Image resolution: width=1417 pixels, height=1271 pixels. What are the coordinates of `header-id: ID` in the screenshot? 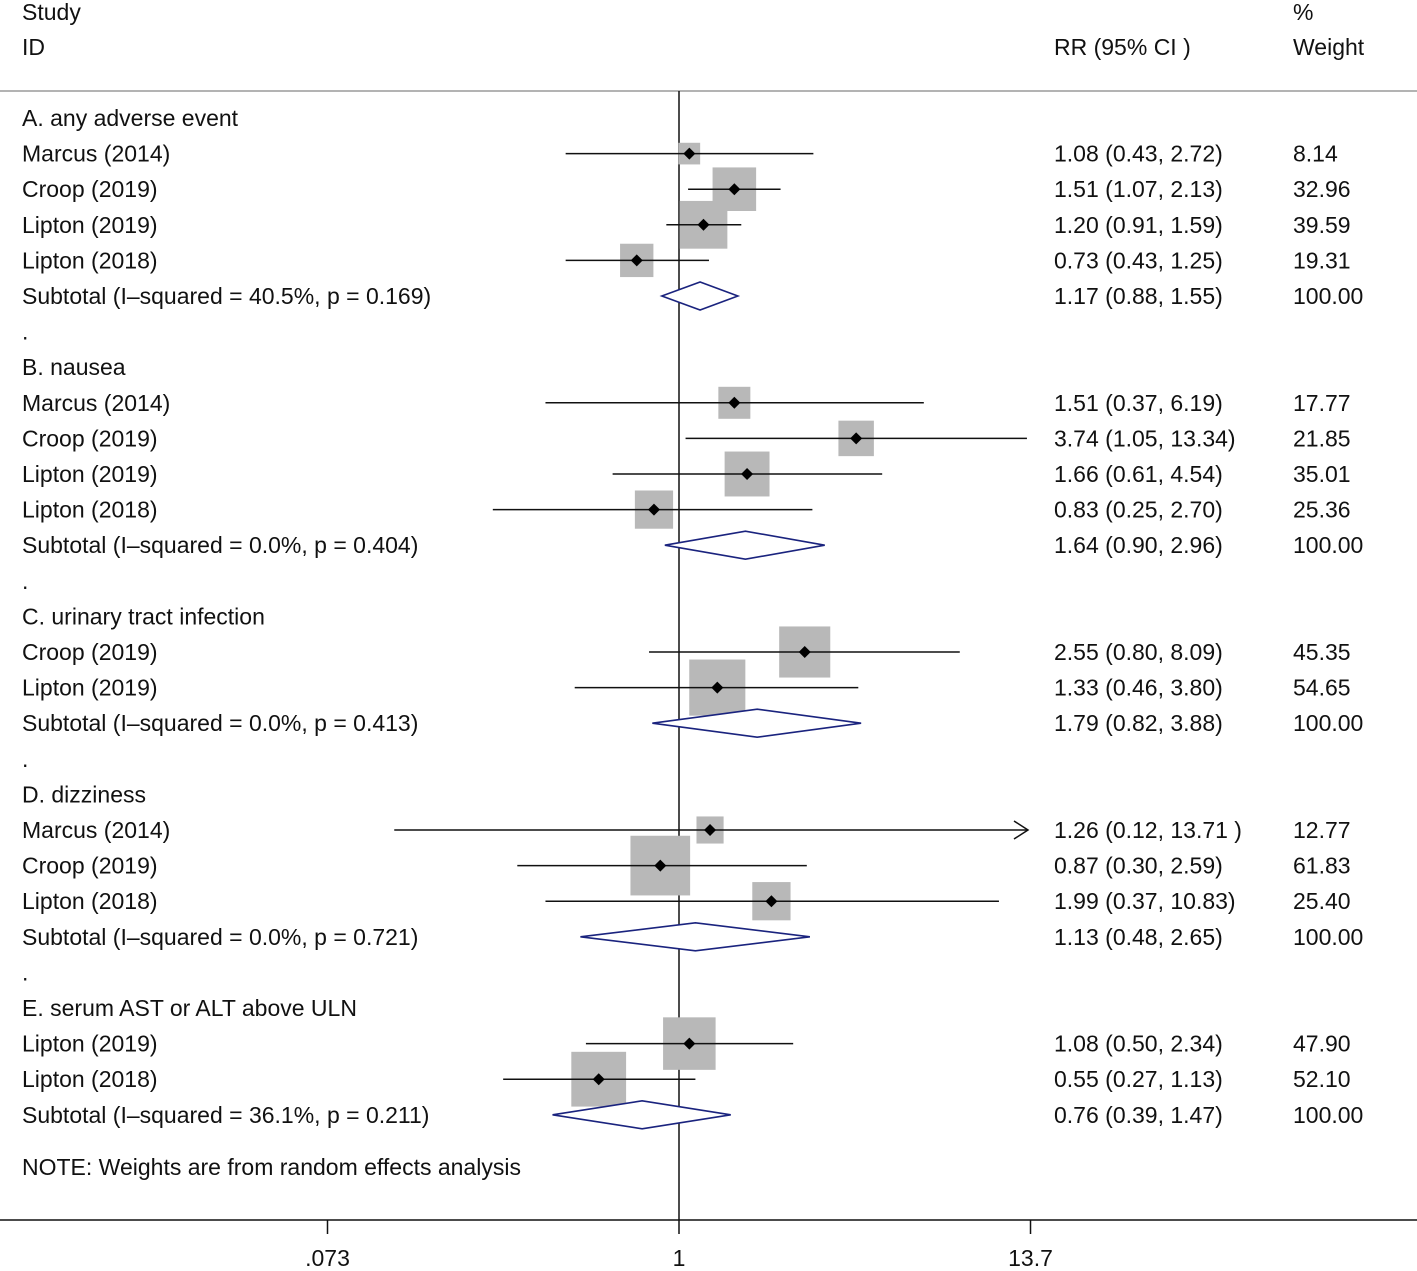 It's located at (33, 47).